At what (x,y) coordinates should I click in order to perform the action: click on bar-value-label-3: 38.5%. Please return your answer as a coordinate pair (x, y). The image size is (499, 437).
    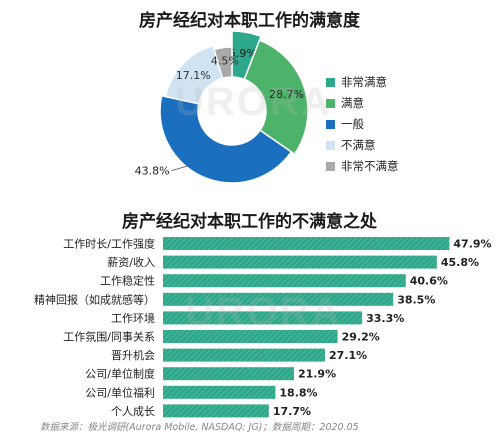
    Looking at the image, I should click on (416, 299).